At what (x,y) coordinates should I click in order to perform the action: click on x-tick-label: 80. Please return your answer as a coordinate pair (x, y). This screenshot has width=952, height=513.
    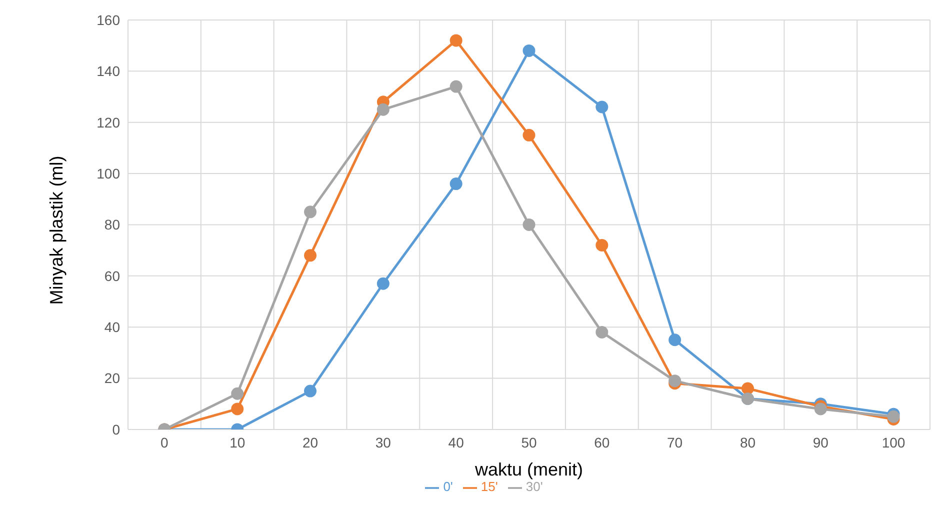
    Looking at the image, I should click on (748, 442).